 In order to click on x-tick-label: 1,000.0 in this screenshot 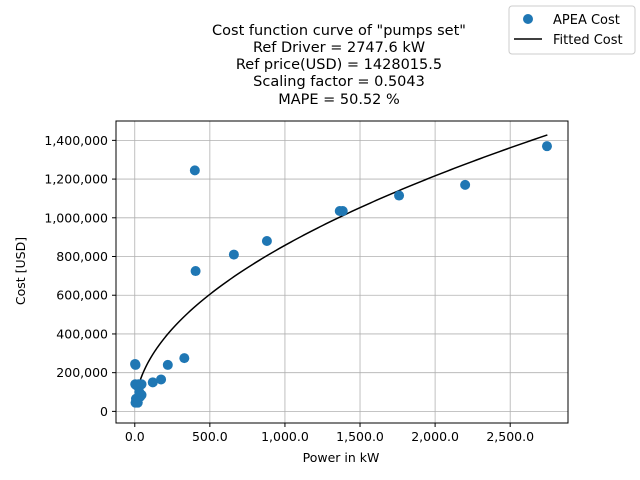, I will do `click(285, 436)`.